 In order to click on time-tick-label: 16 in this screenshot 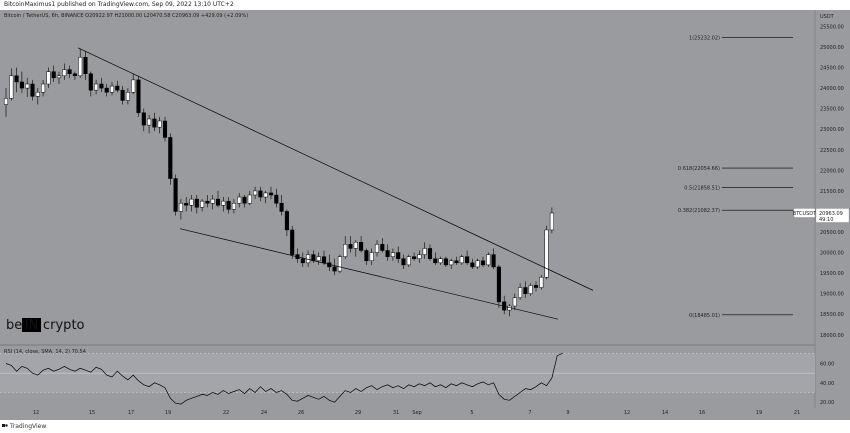, I will do `click(702, 413)`.